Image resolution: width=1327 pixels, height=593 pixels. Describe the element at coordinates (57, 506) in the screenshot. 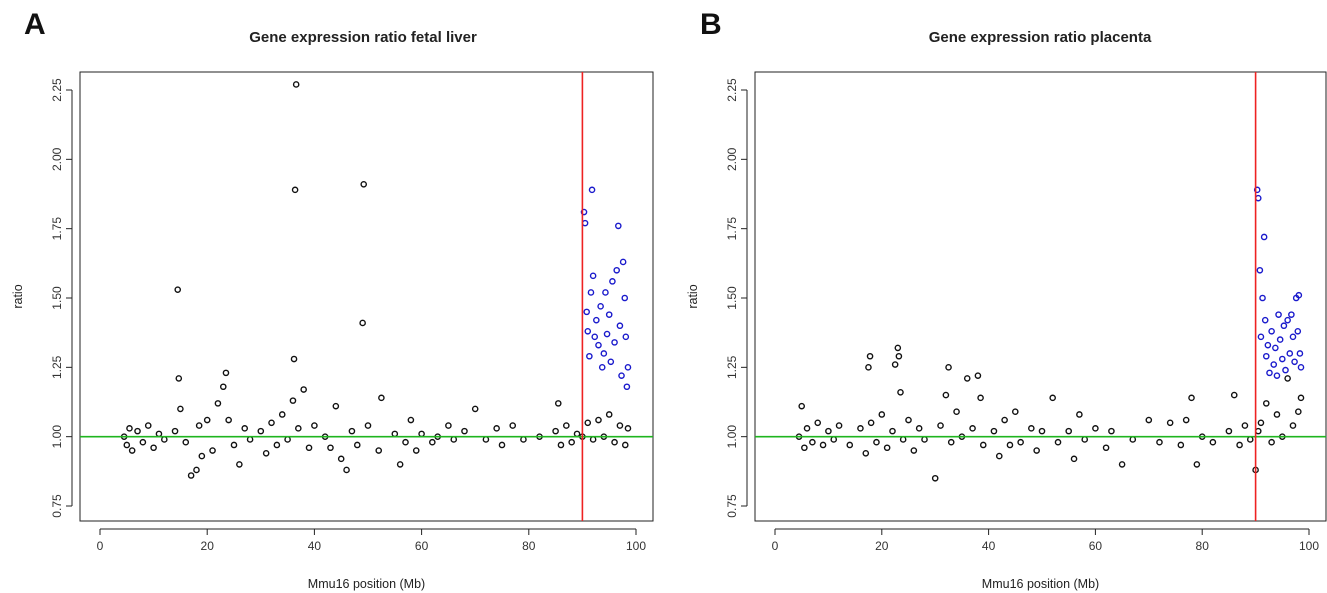

I see `y-tick-label: 0.75` at that location.